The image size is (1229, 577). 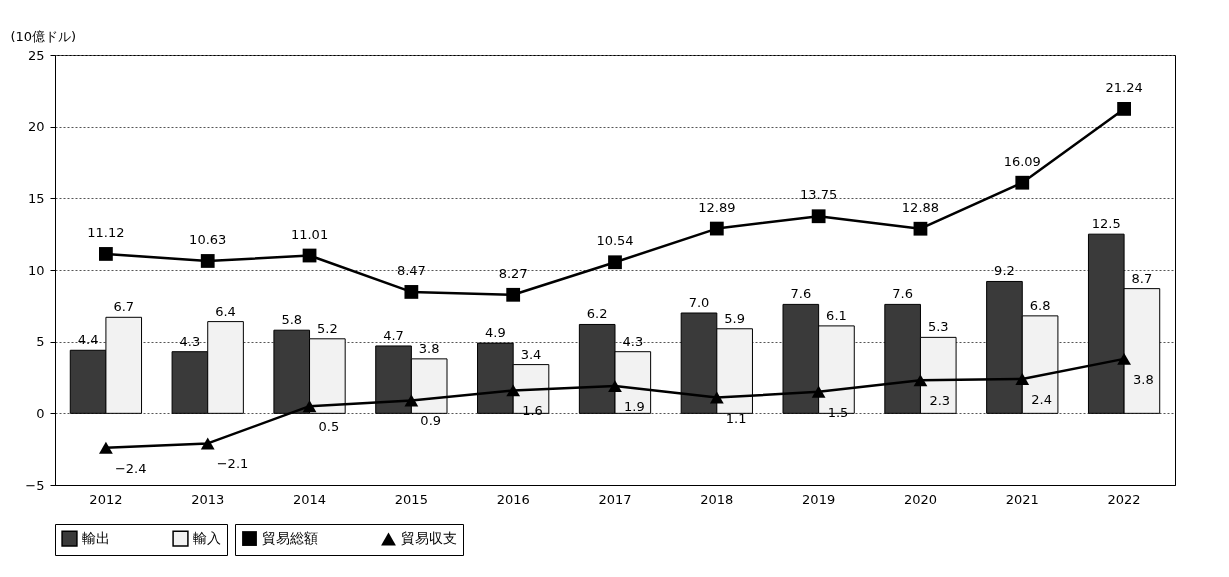 What do you see at coordinates (292, 320) in the screenshot?
I see `data-label: 5.8` at bounding box center [292, 320].